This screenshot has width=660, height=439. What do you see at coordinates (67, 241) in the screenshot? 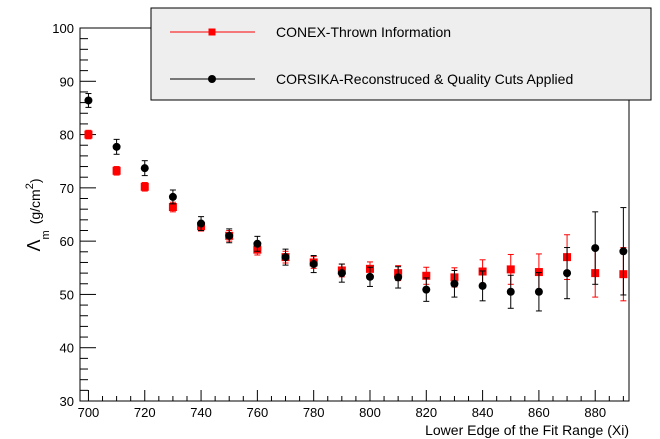
I see `y-tick-label: 60` at bounding box center [67, 241].